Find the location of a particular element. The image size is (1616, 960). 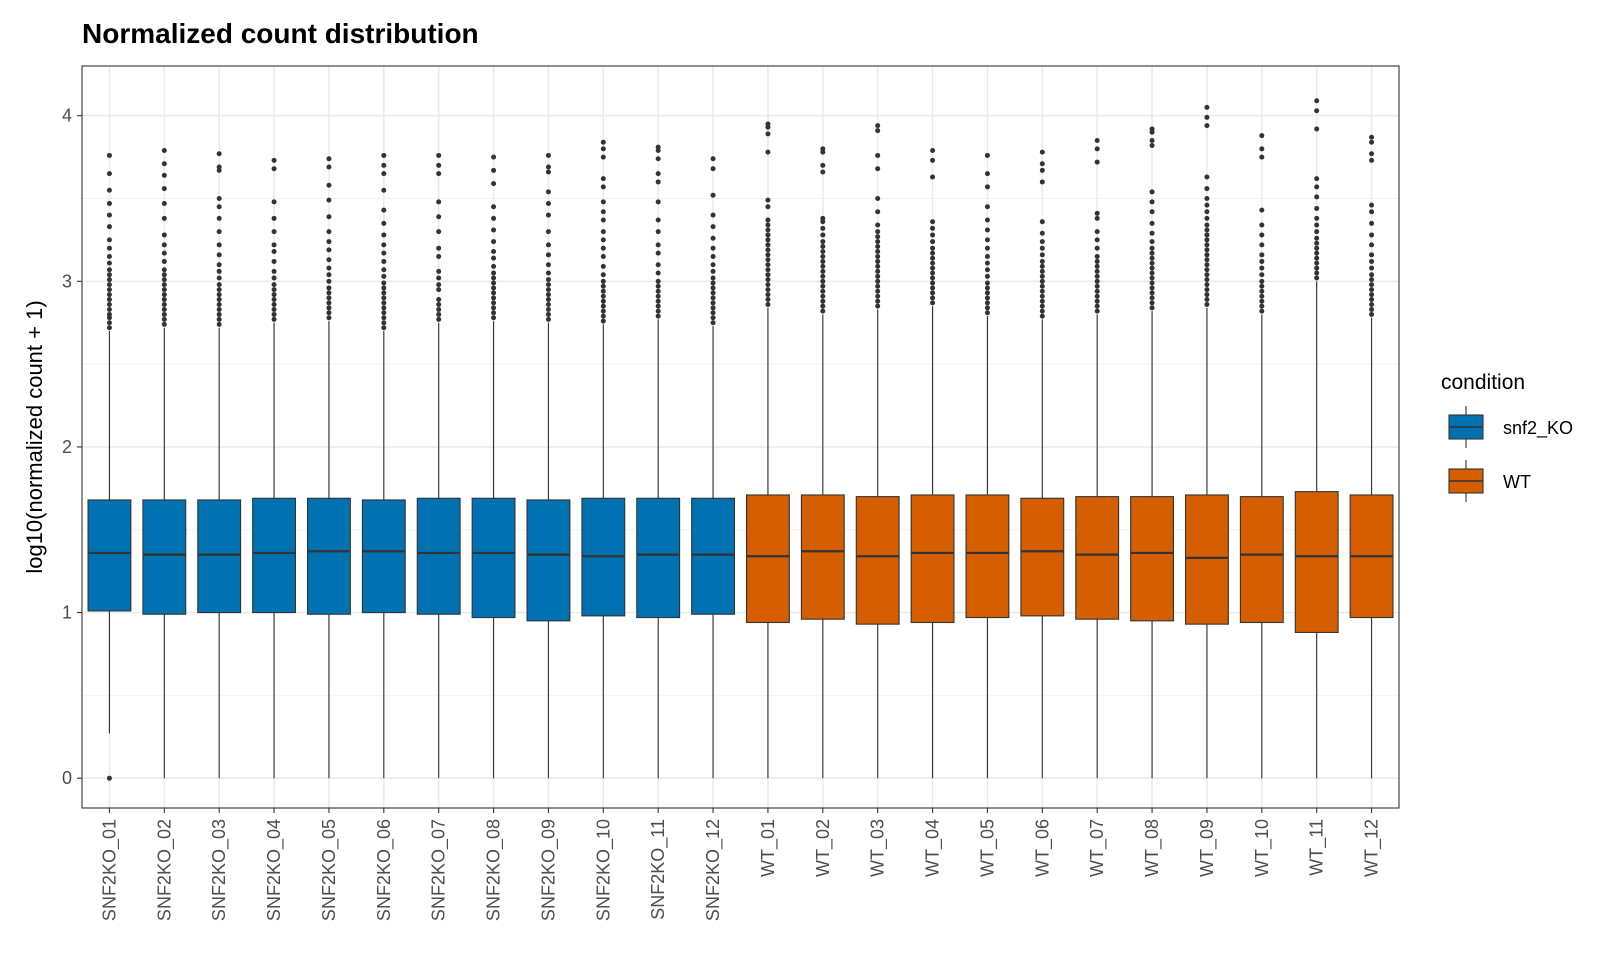

x-tick-label: SNF2KO_06 is located at coordinates (384, 870).